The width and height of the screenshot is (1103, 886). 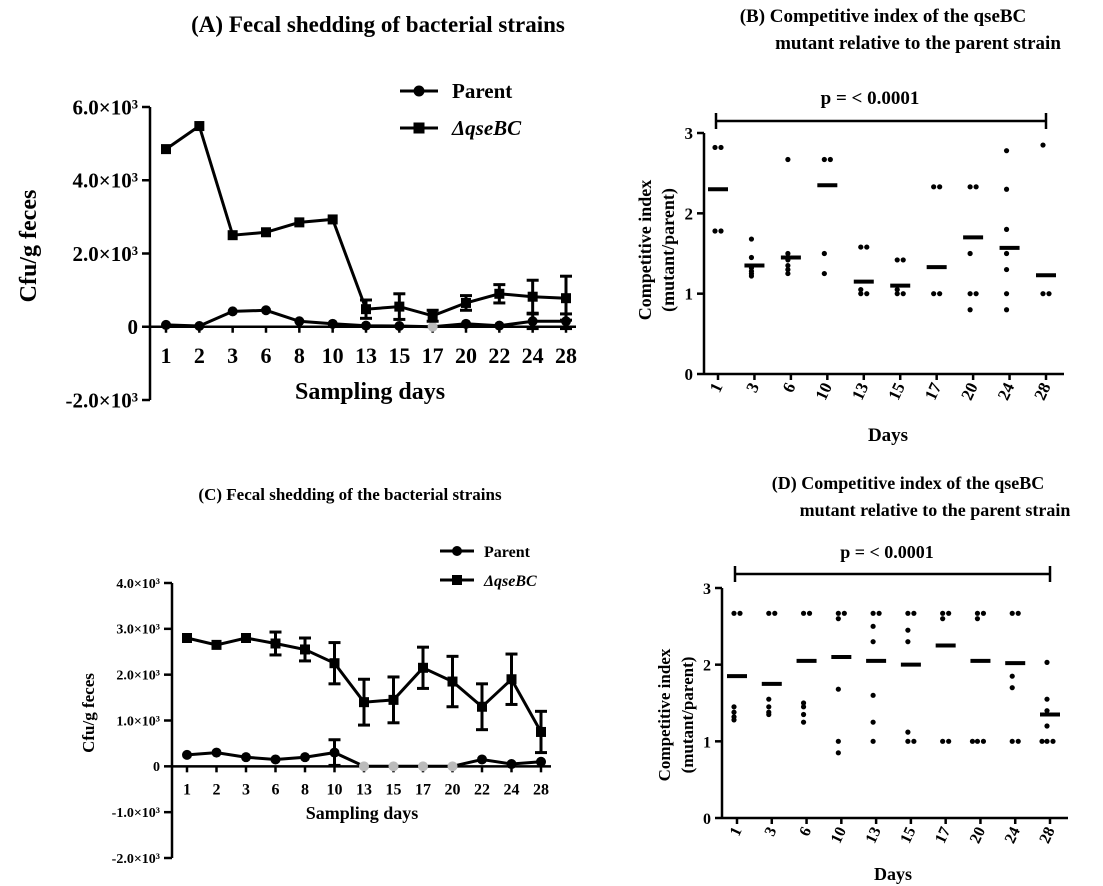 I want to click on y-tick-label: 0, so click(x=689, y=374).